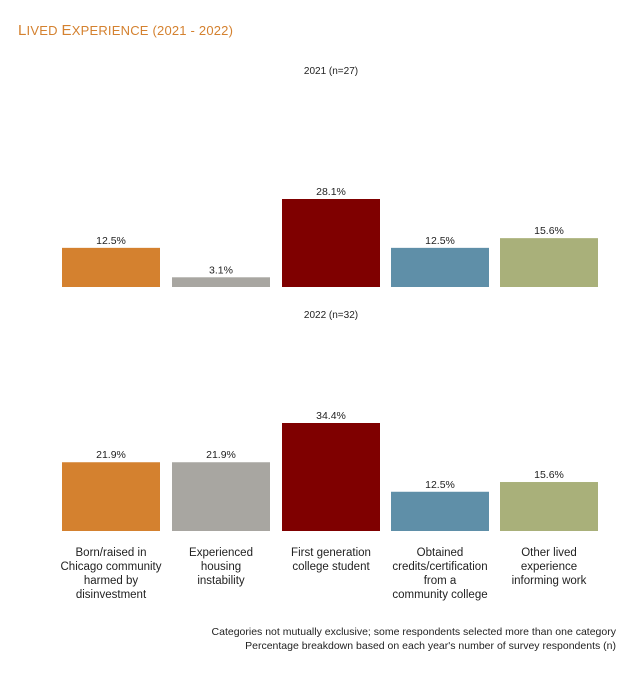 The height and width of the screenshot is (676, 640). Describe the element at coordinates (111, 455) in the screenshot. I see `value-label-1-0: 21.9%` at that location.